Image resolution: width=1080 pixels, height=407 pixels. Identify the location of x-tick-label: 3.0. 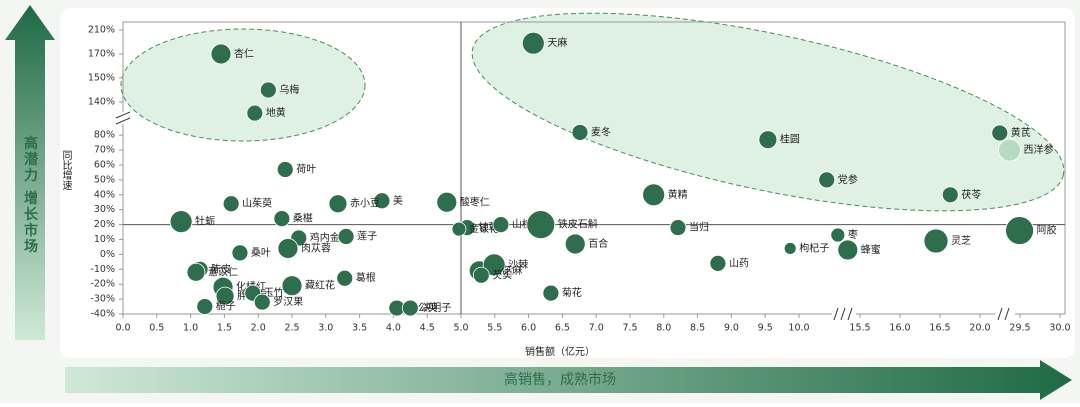
(325, 328).